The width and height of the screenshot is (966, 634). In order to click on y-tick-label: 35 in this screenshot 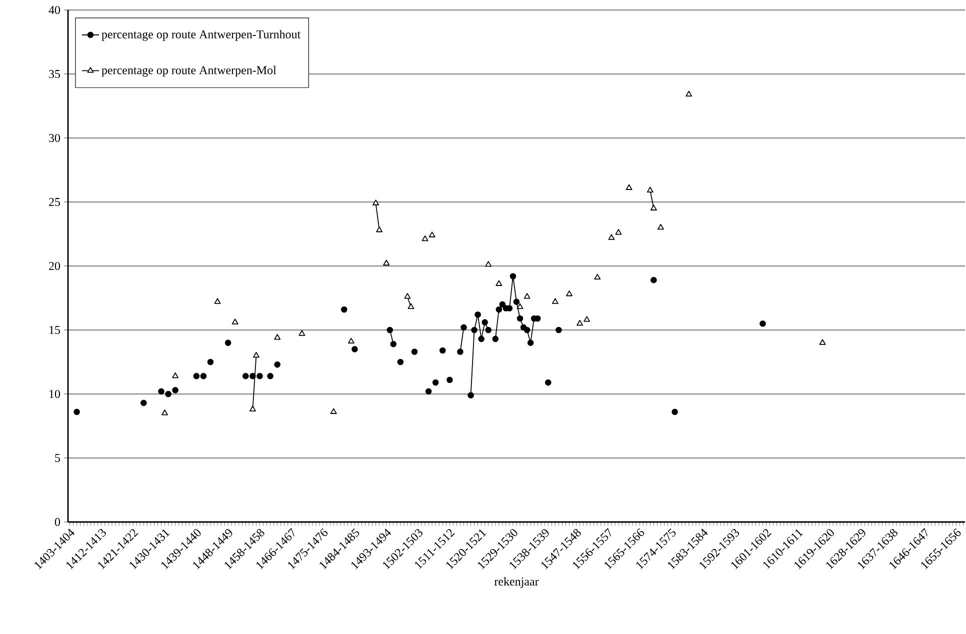, I will do `click(54, 74)`.